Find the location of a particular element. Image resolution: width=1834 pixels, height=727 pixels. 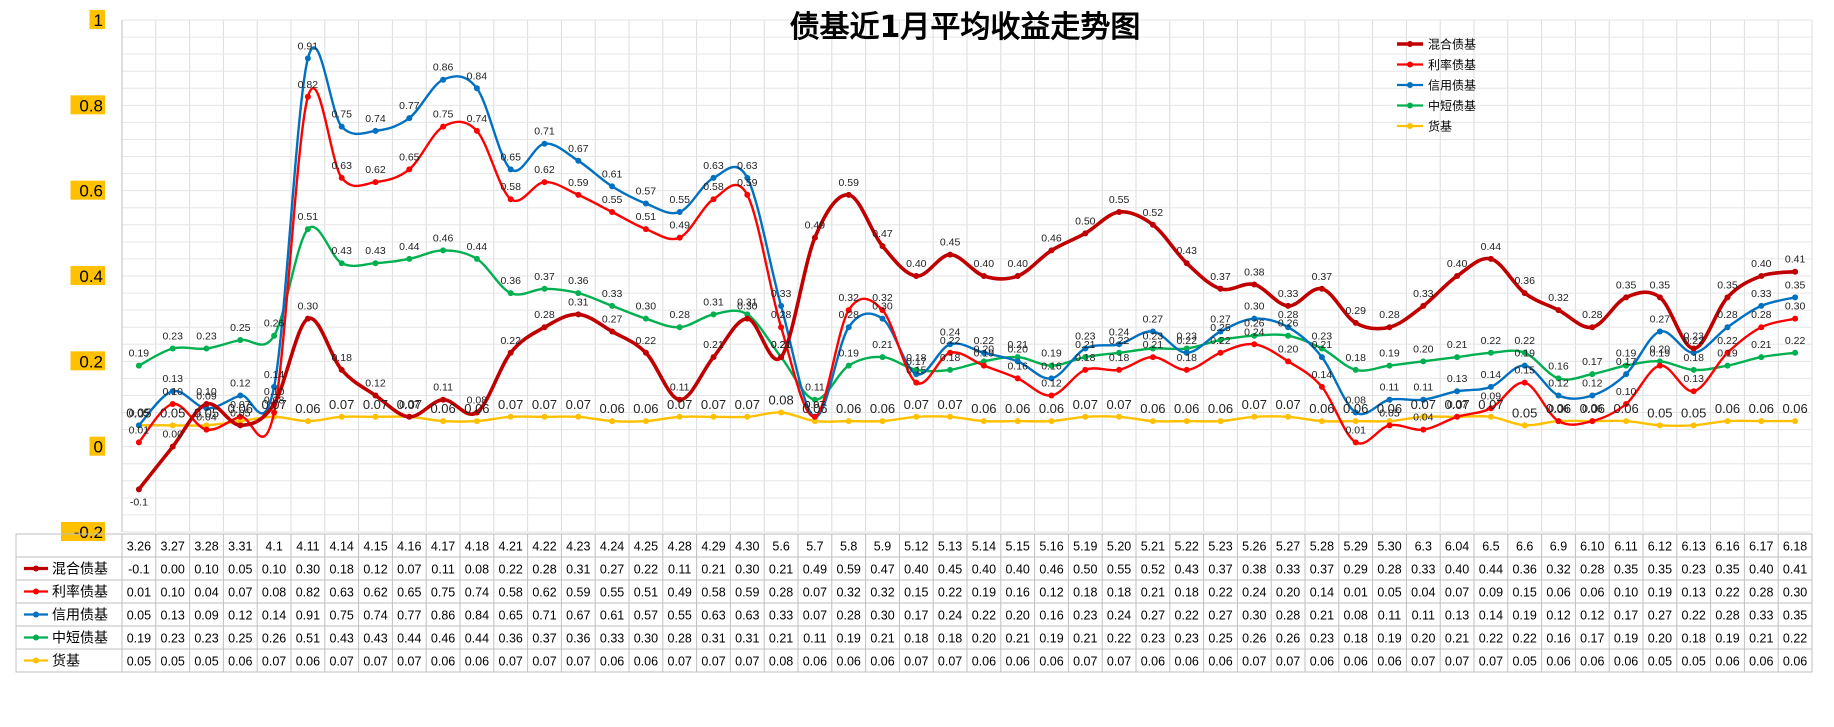

table-cell: 0.11 is located at coordinates (442, 570).